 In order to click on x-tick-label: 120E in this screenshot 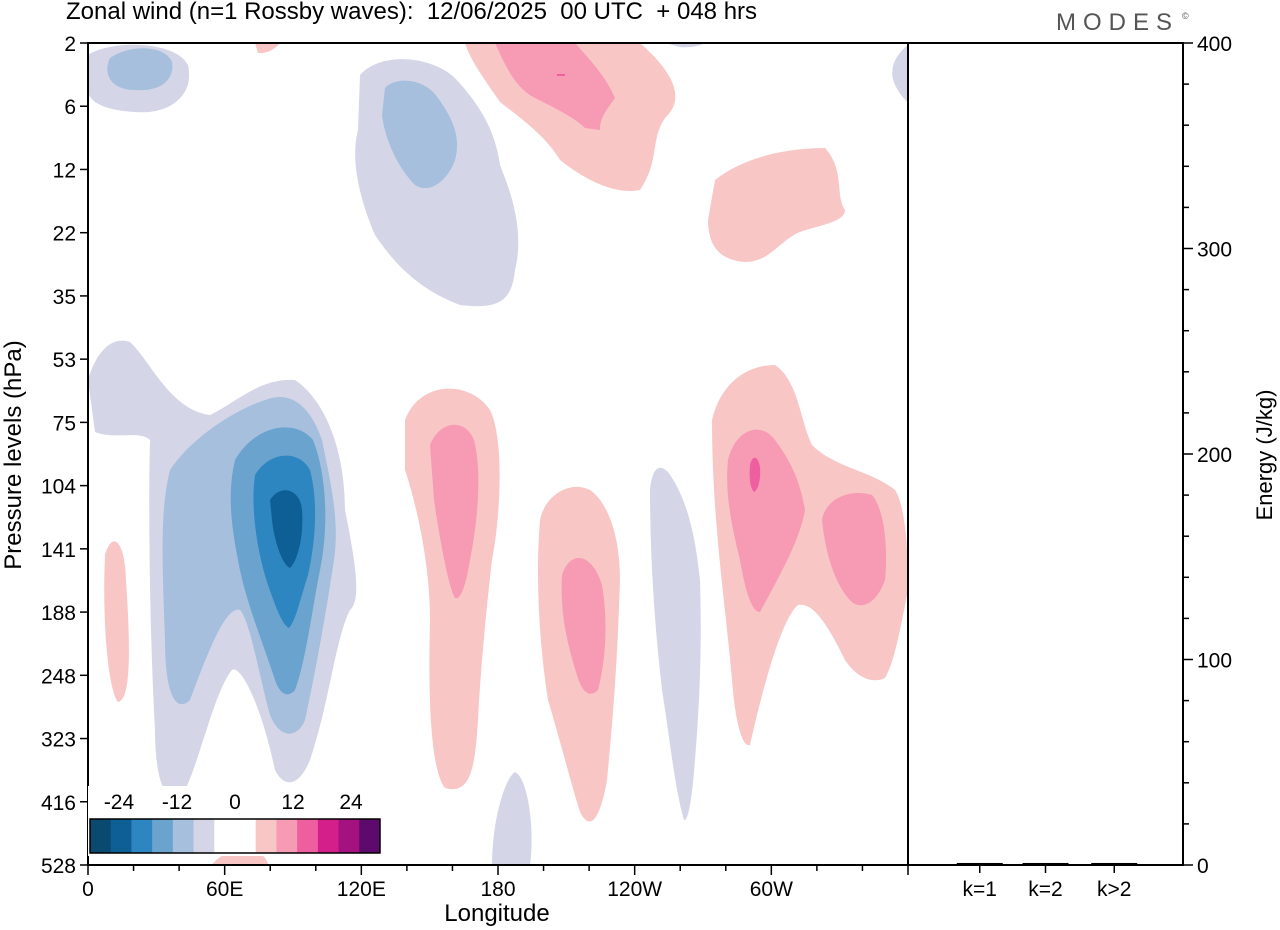, I will do `click(361, 889)`.